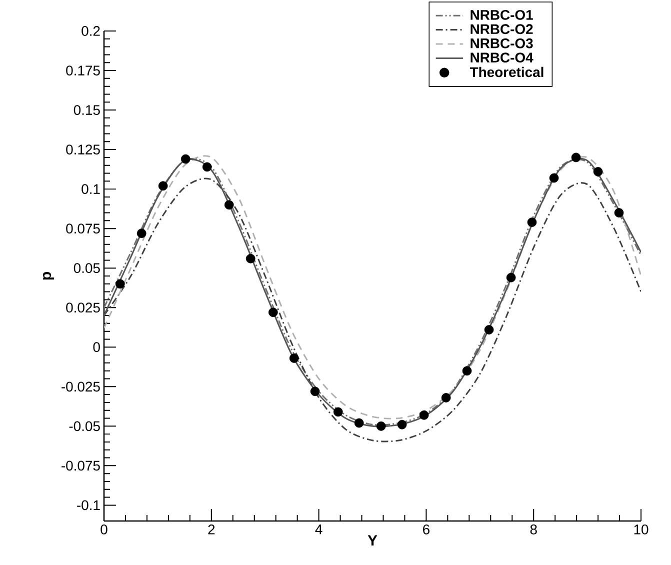  Describe the element at coordinates (211, 529) in the screenshot. I see `x-tick-label: 2` at that location.